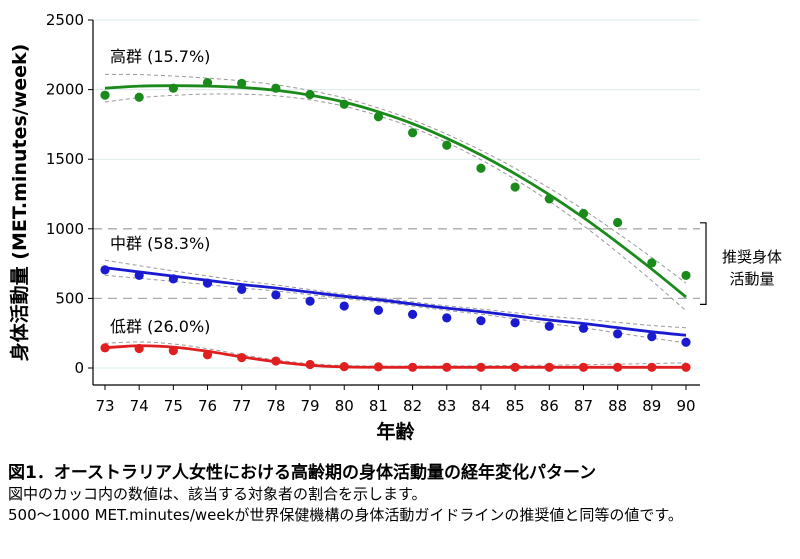 Image resolution: width=800 pixels, height=559 pixels. What do you see at coordinates (395, 356) in the screenshot?
I see `fit-line` at bounding box center [395, 356].